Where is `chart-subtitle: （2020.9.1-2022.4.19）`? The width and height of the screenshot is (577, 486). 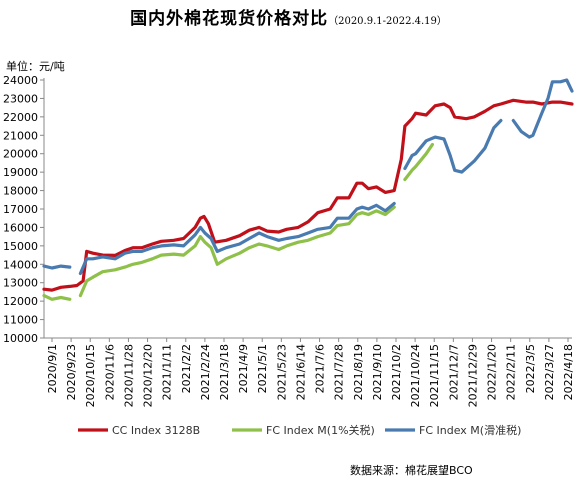 chart-subtitle: （2020.9.1-2022.4.19） is located at coordinates (387, 21).